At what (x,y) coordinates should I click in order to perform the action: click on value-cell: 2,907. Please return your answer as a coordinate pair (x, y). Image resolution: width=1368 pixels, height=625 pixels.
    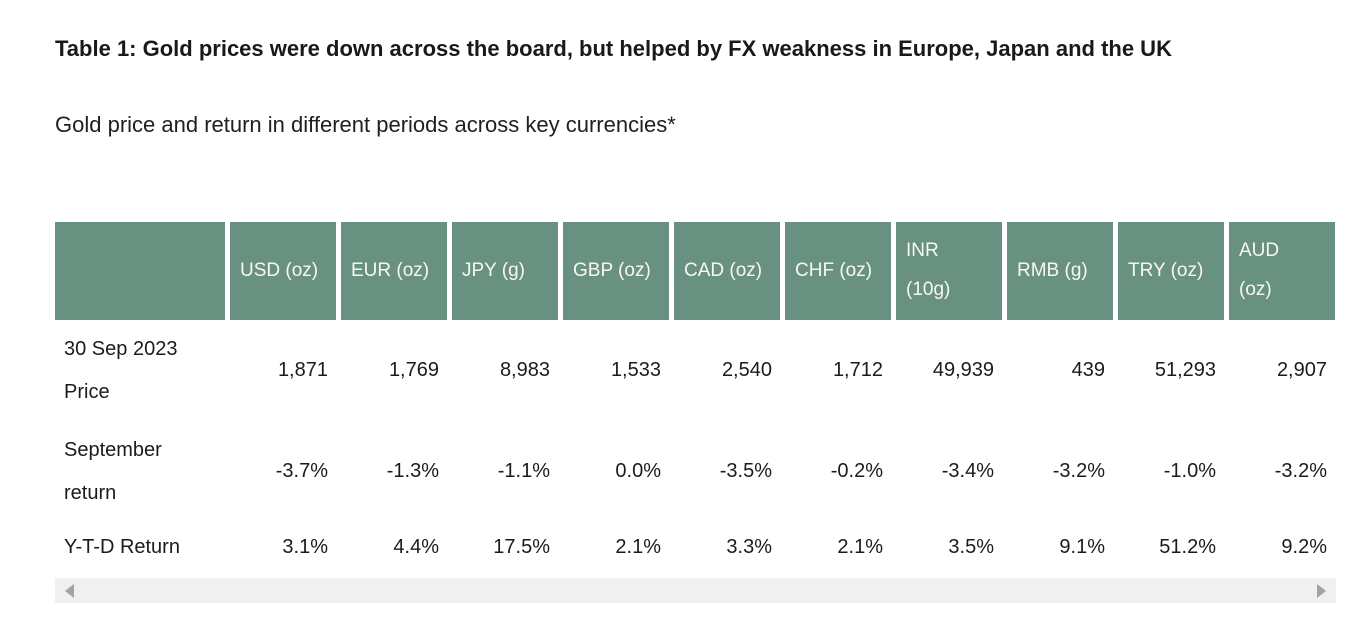
    Looking at the image, I should click on (1301, 370).